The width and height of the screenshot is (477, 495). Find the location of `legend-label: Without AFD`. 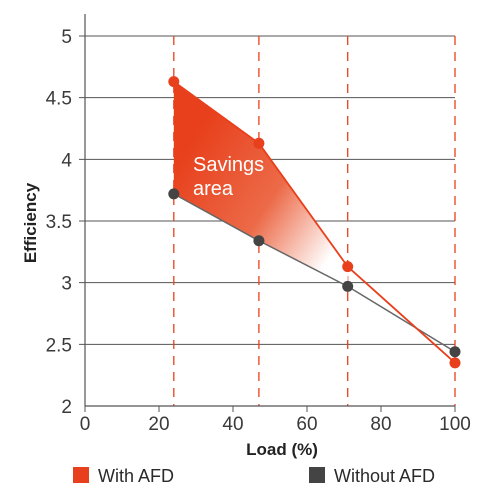

legend-label: Without AFD is located at coordinates (384, 476).